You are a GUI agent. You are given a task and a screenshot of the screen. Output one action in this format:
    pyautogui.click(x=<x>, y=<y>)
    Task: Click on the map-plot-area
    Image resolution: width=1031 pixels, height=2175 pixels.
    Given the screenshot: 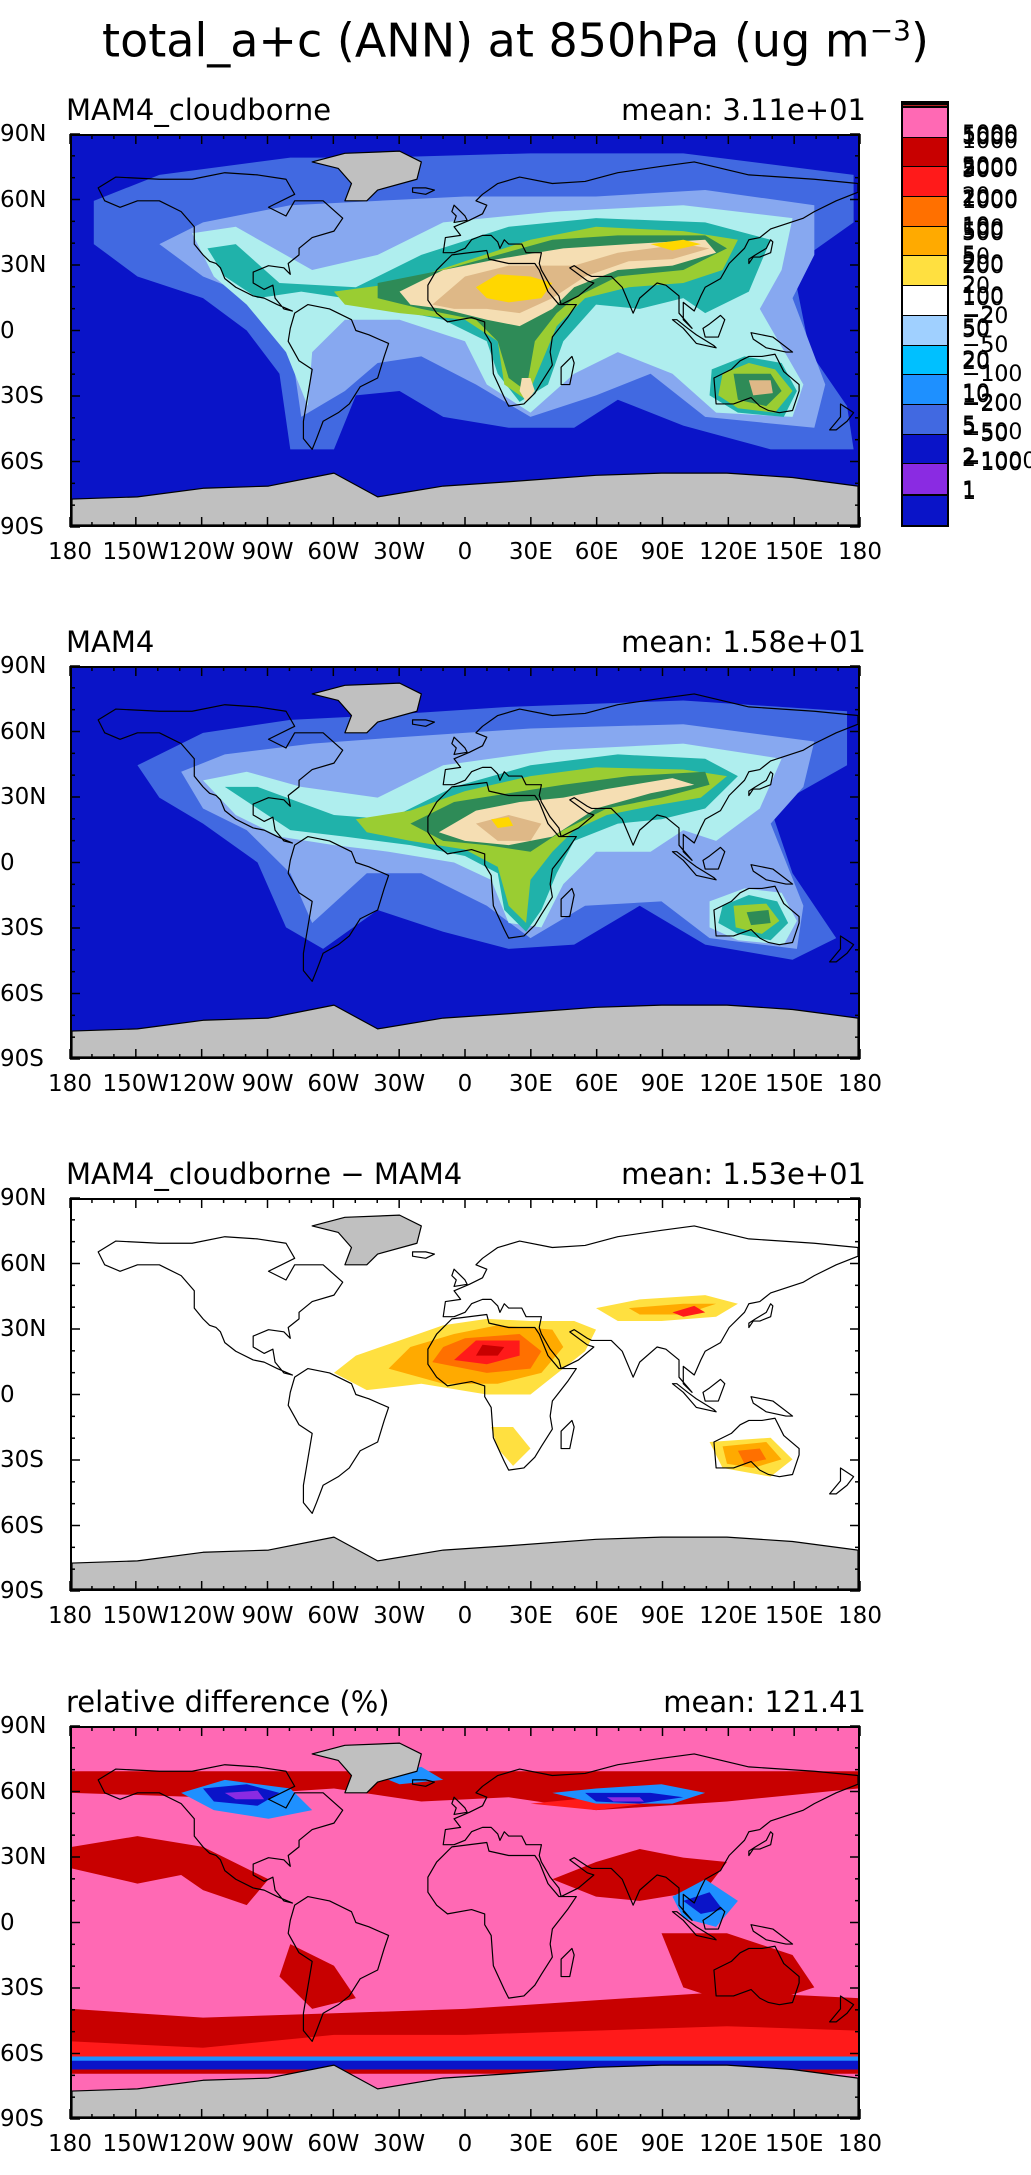 What is the action you would take?
    pyautogui.click(x=465, y=1394)
    